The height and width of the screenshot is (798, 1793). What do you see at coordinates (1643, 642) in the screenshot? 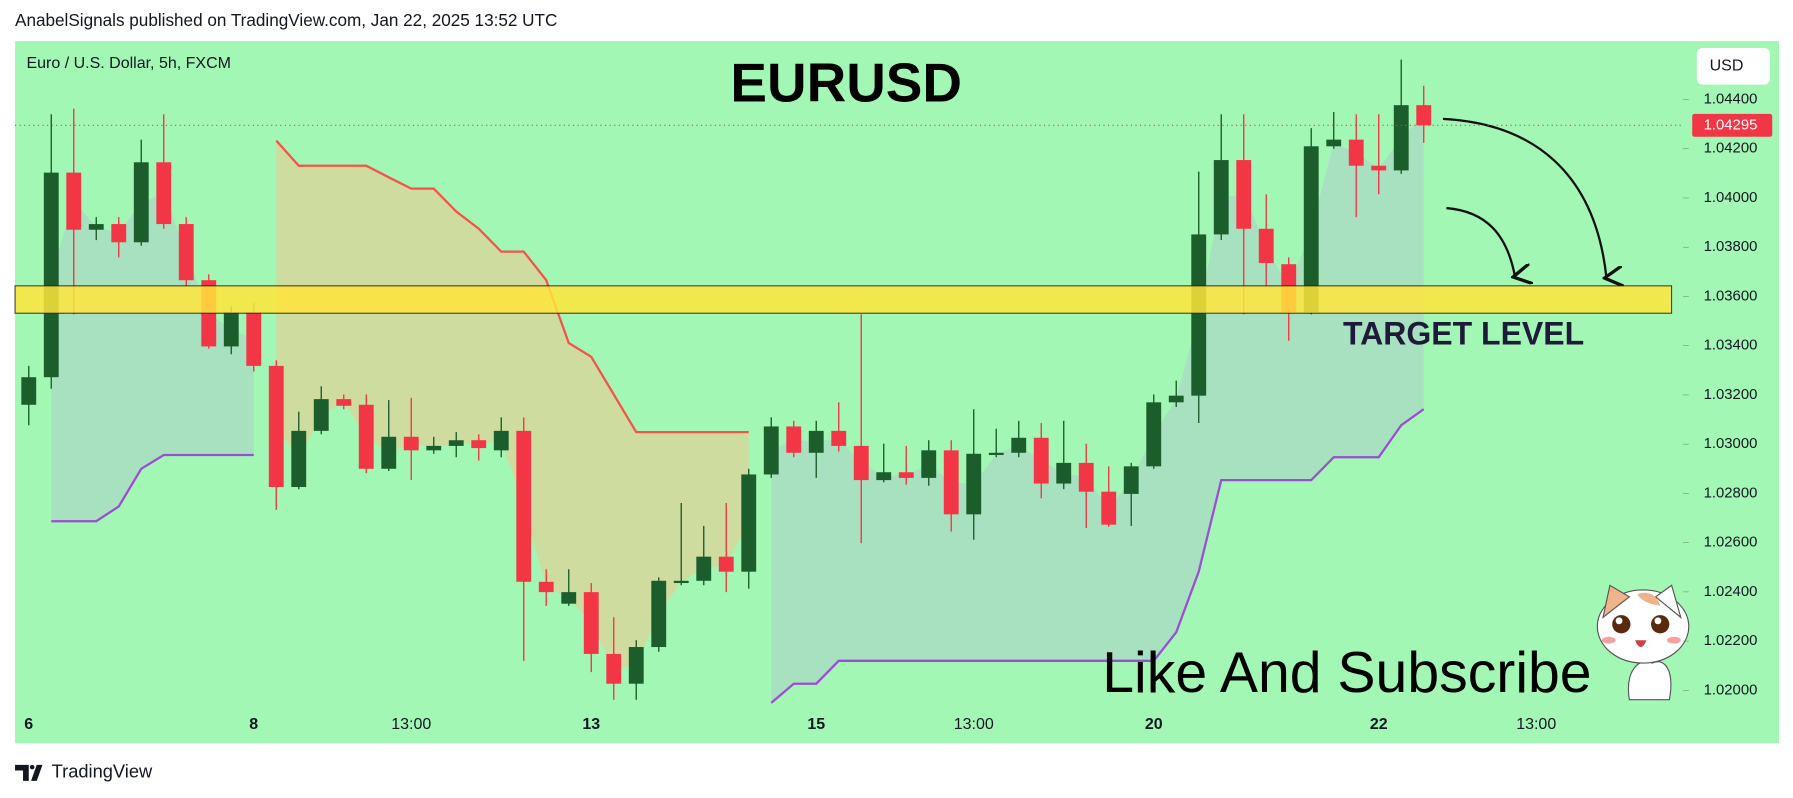
I see `cat-sticker` at bounding box center [1643, 642].